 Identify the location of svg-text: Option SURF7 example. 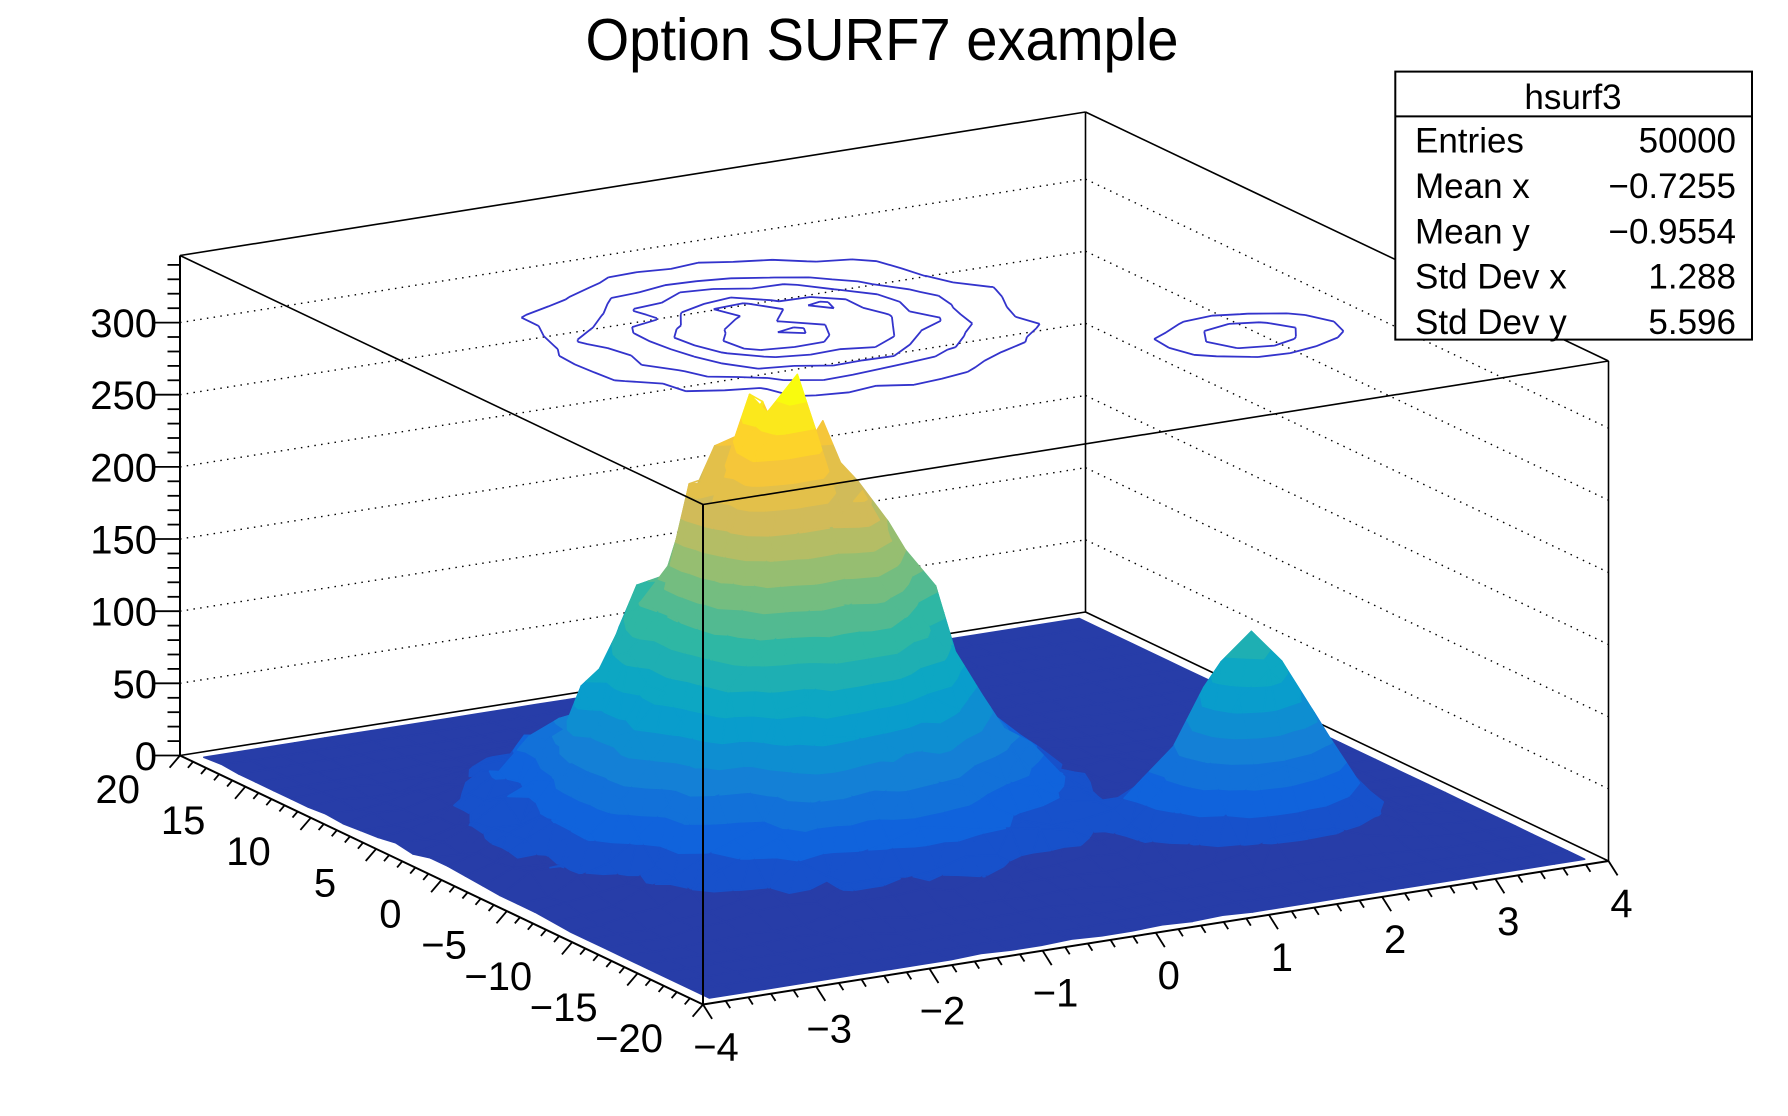
(882, 40).